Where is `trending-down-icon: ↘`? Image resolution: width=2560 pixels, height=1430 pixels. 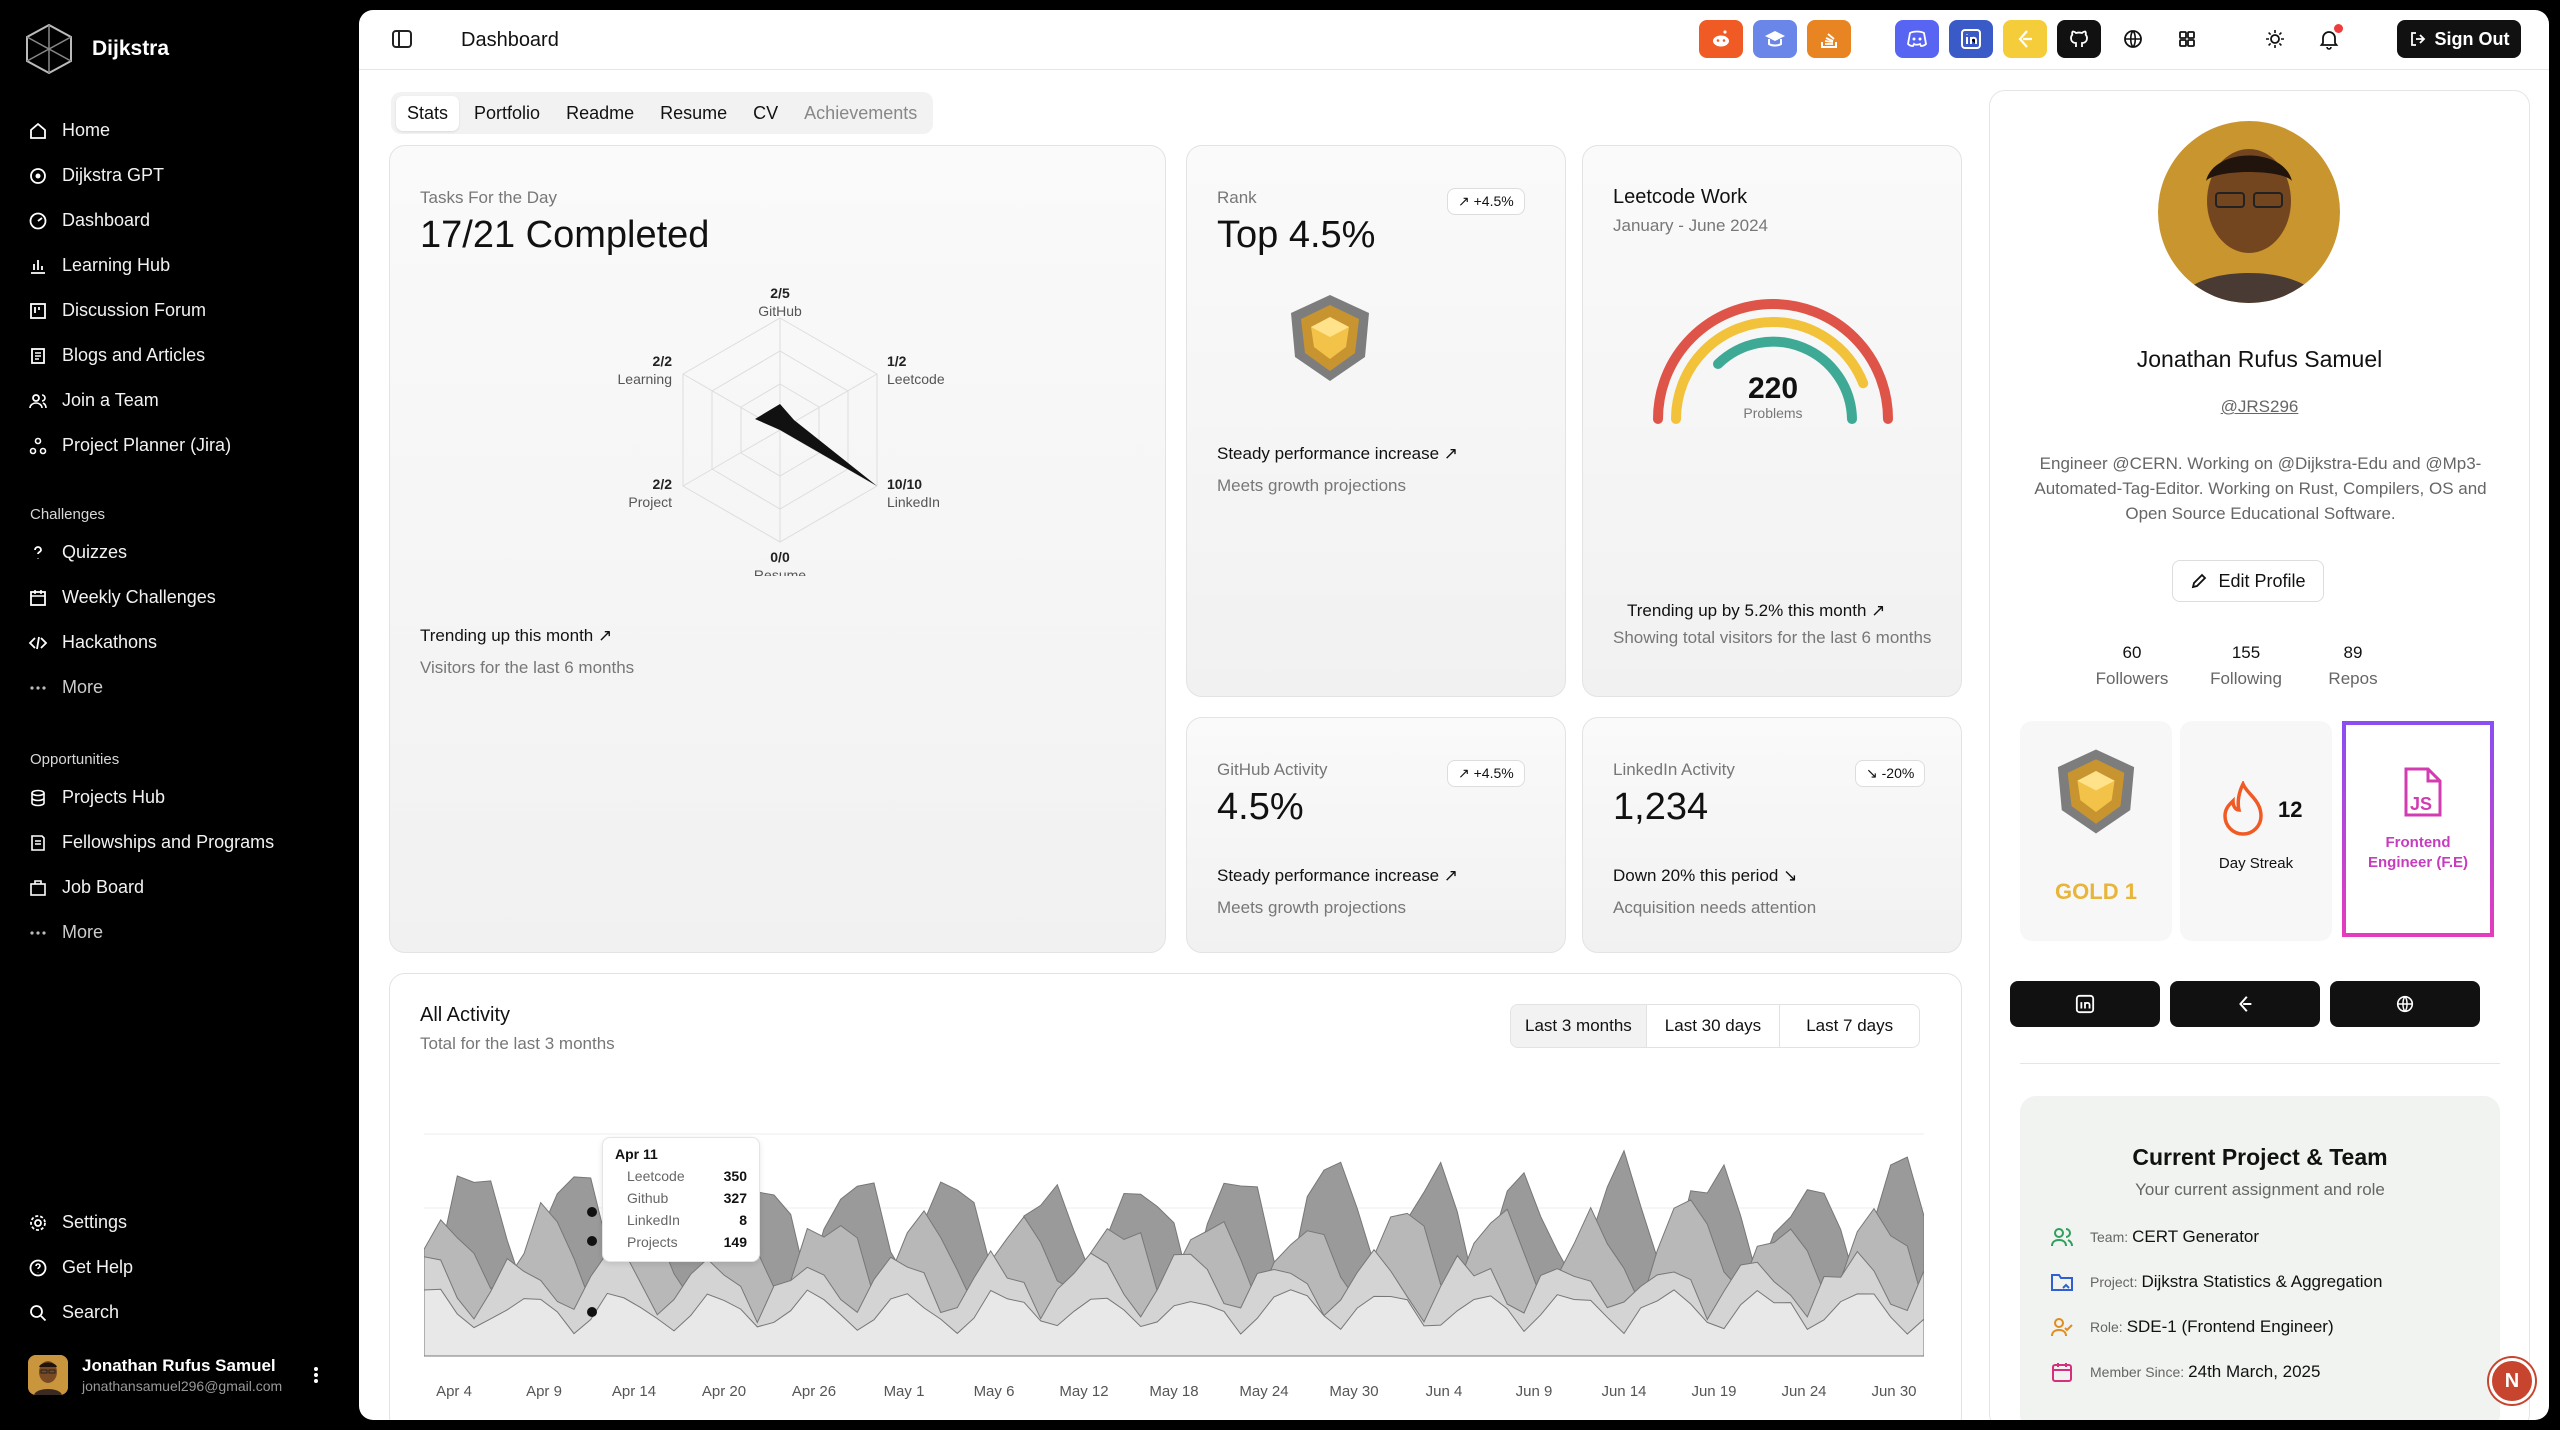
trending-down-icon: ↘ is located at coordinates (1790, 875).